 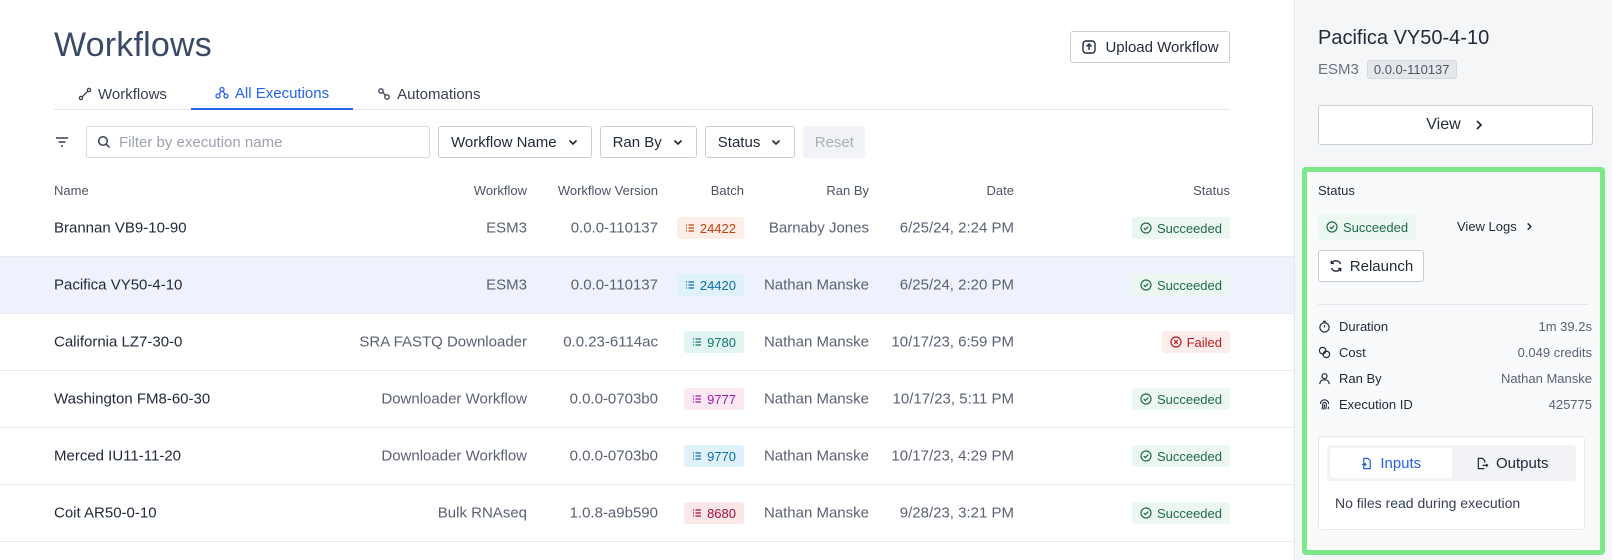 What do you see at coordinates (717, 285) in the screenshot?
I see `batch-number: 24420` at bounding box center [717, 285].